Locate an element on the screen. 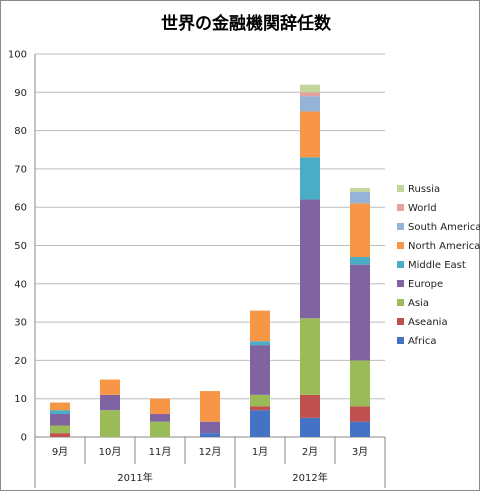 The height and width of the screenshot is (492, 480). legend-label: Aseania is located at coordinates (428, 322).